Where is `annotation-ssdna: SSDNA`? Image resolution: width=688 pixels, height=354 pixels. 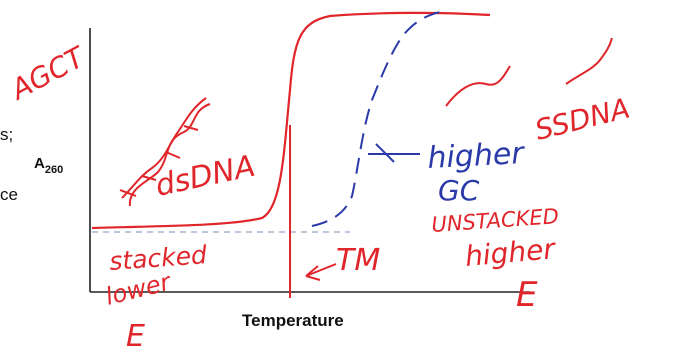 annotation-ssdna: SSDNA is located at coordinates (582, 118).